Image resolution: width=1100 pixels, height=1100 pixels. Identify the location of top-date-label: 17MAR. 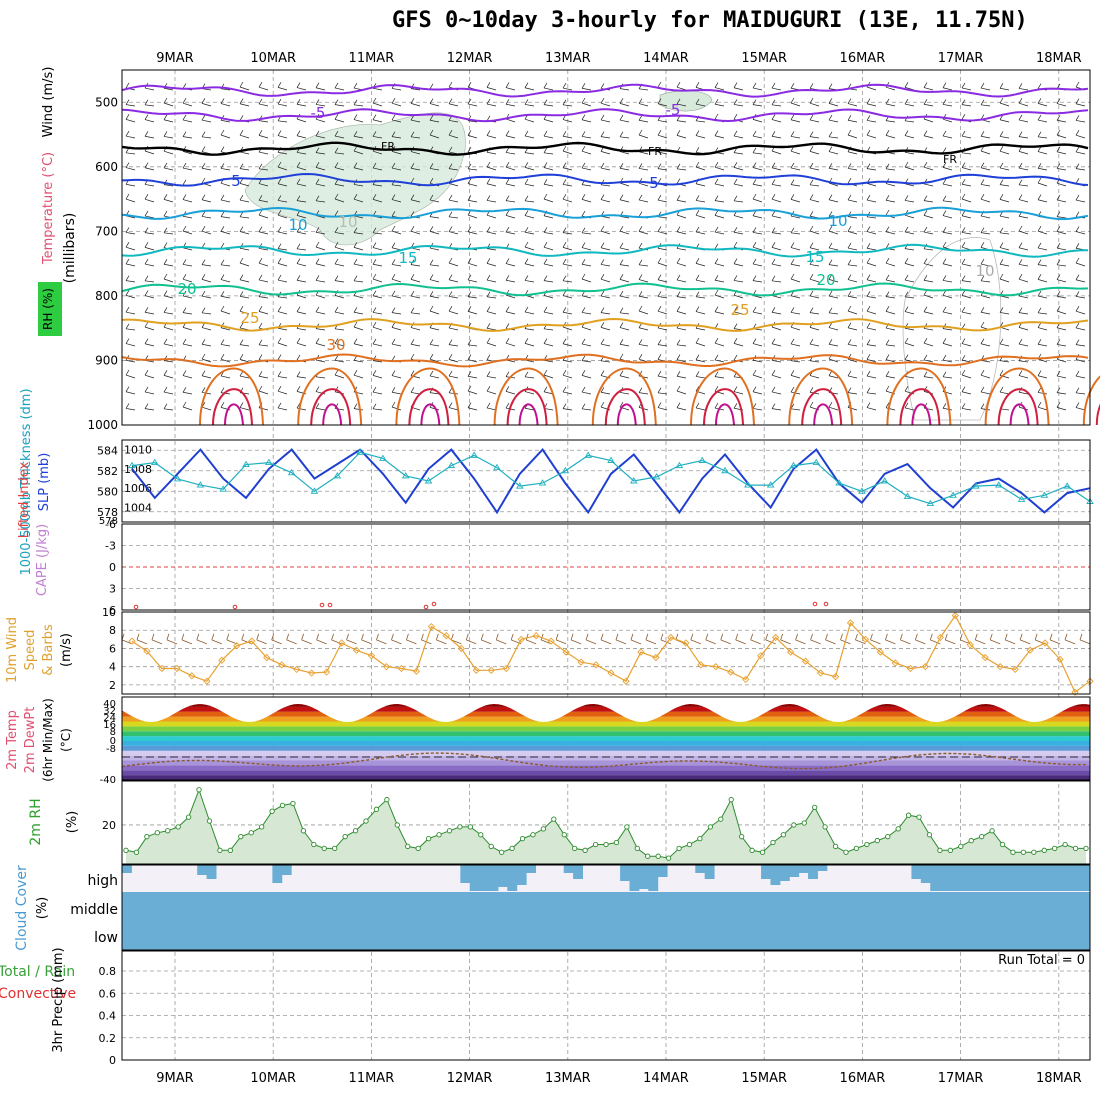
(961, 58).